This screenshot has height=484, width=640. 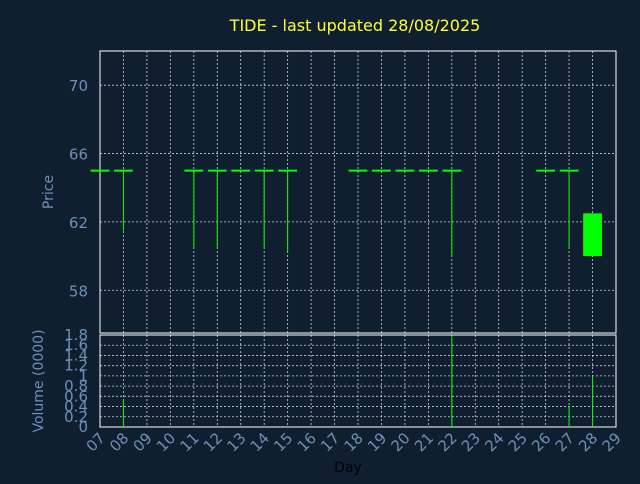 I want to click on volume-tick-label: 0, so click(x=83, y=427).